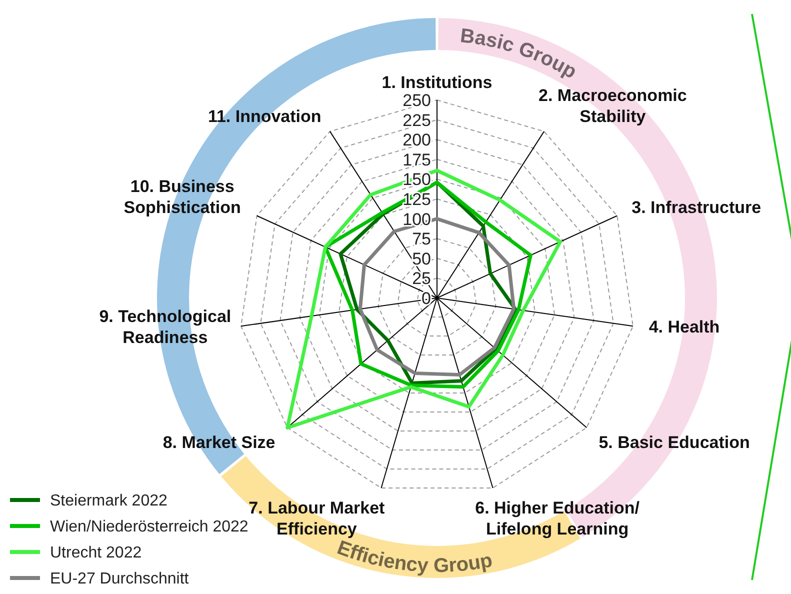 The image size is (791, 594). Describe the element at coordinates (96, 553) in the screenshot. I see `legend-label: Utrecht 2022` at that location.